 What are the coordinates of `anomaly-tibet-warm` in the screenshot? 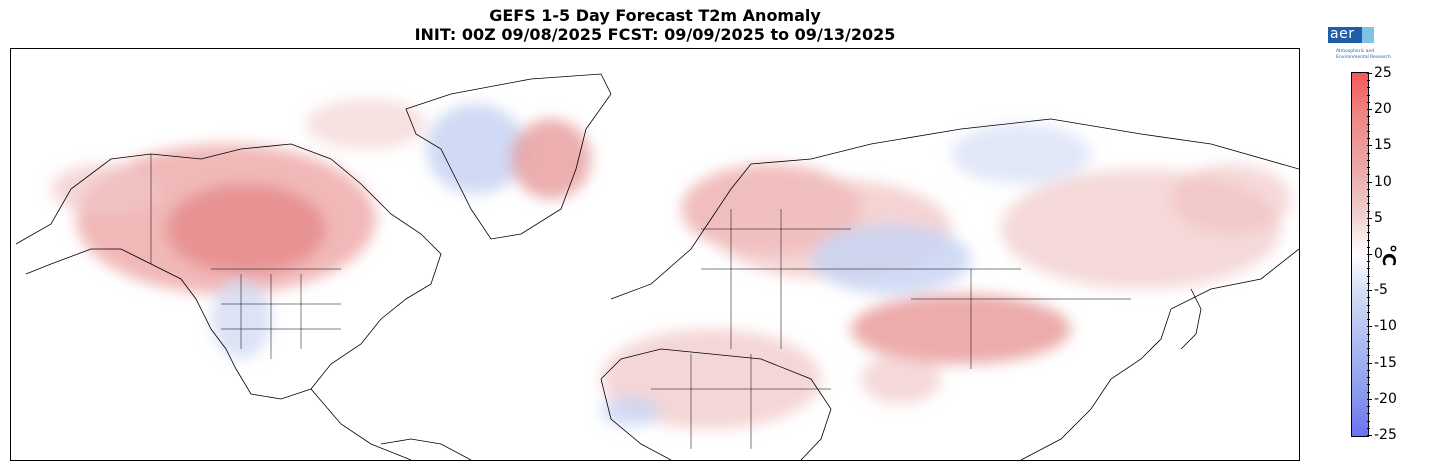 It's located at (961, 329).